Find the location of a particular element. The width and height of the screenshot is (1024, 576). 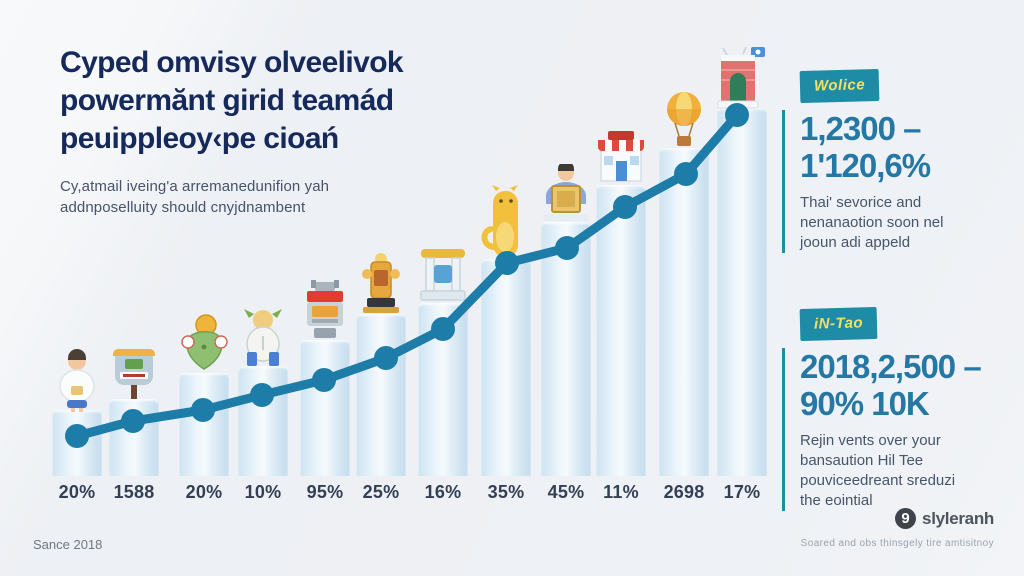

brand-name: slyleranh is located at coordinates (958, 518).